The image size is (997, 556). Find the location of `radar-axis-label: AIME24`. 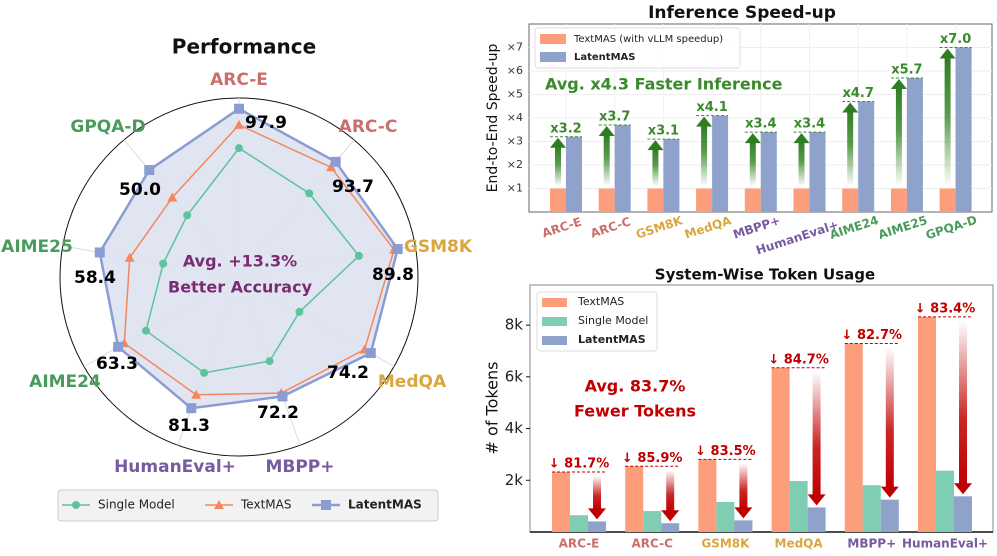

radar-axis-label: AIME24 is located at coordinates (65, 382).